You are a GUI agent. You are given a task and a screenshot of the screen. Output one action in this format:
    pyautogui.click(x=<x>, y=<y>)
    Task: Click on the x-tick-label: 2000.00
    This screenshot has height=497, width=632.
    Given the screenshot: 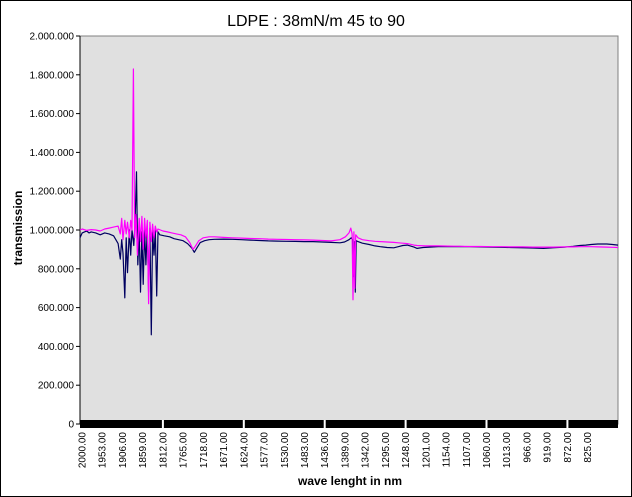 What is the action you would take?
    pyautogui.click(x=83, y=450)
    